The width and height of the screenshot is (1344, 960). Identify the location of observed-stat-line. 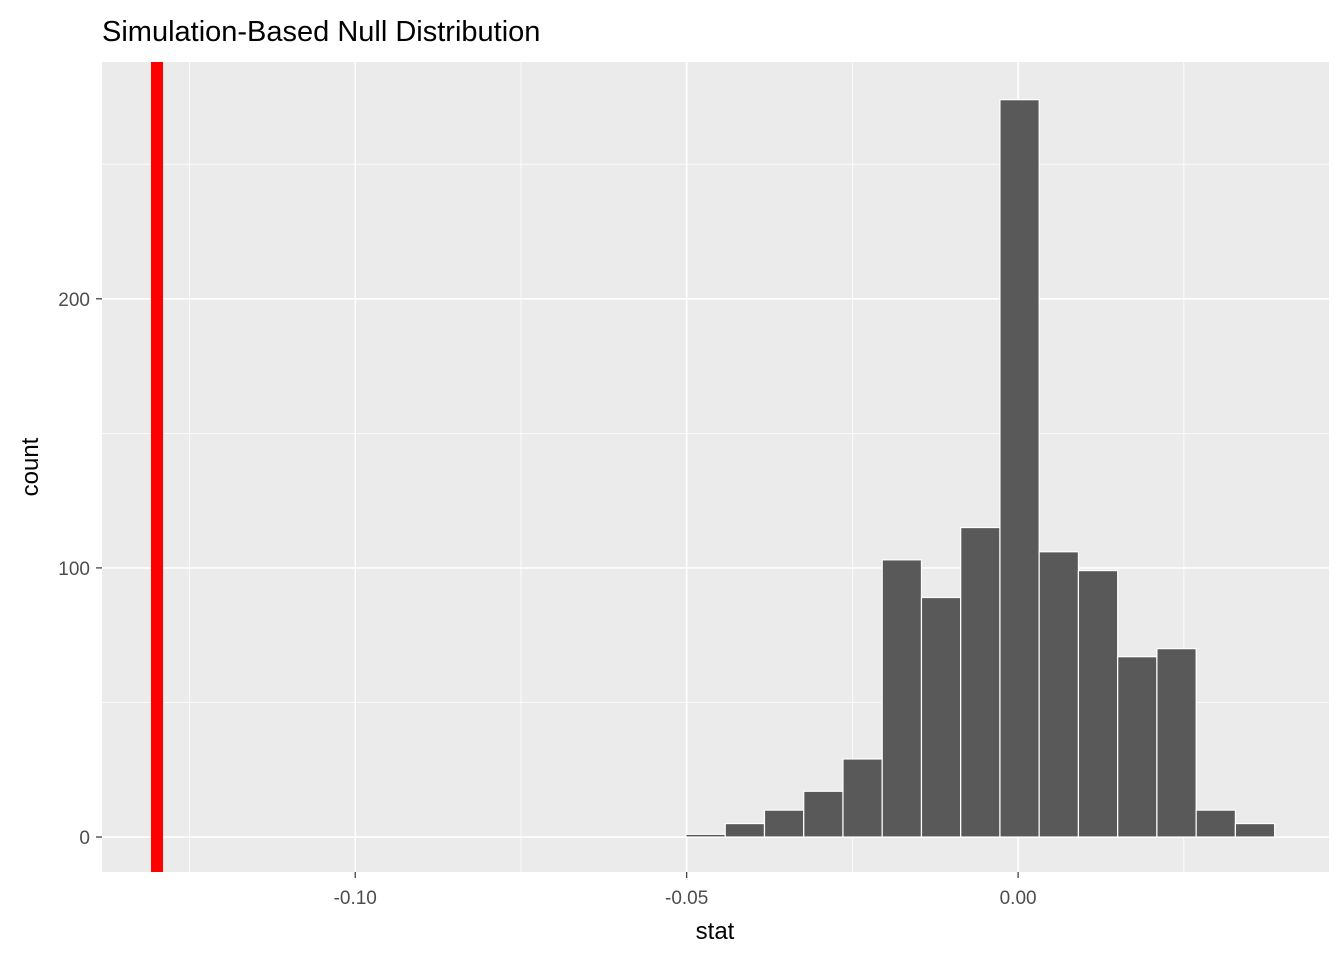
(157, 467).